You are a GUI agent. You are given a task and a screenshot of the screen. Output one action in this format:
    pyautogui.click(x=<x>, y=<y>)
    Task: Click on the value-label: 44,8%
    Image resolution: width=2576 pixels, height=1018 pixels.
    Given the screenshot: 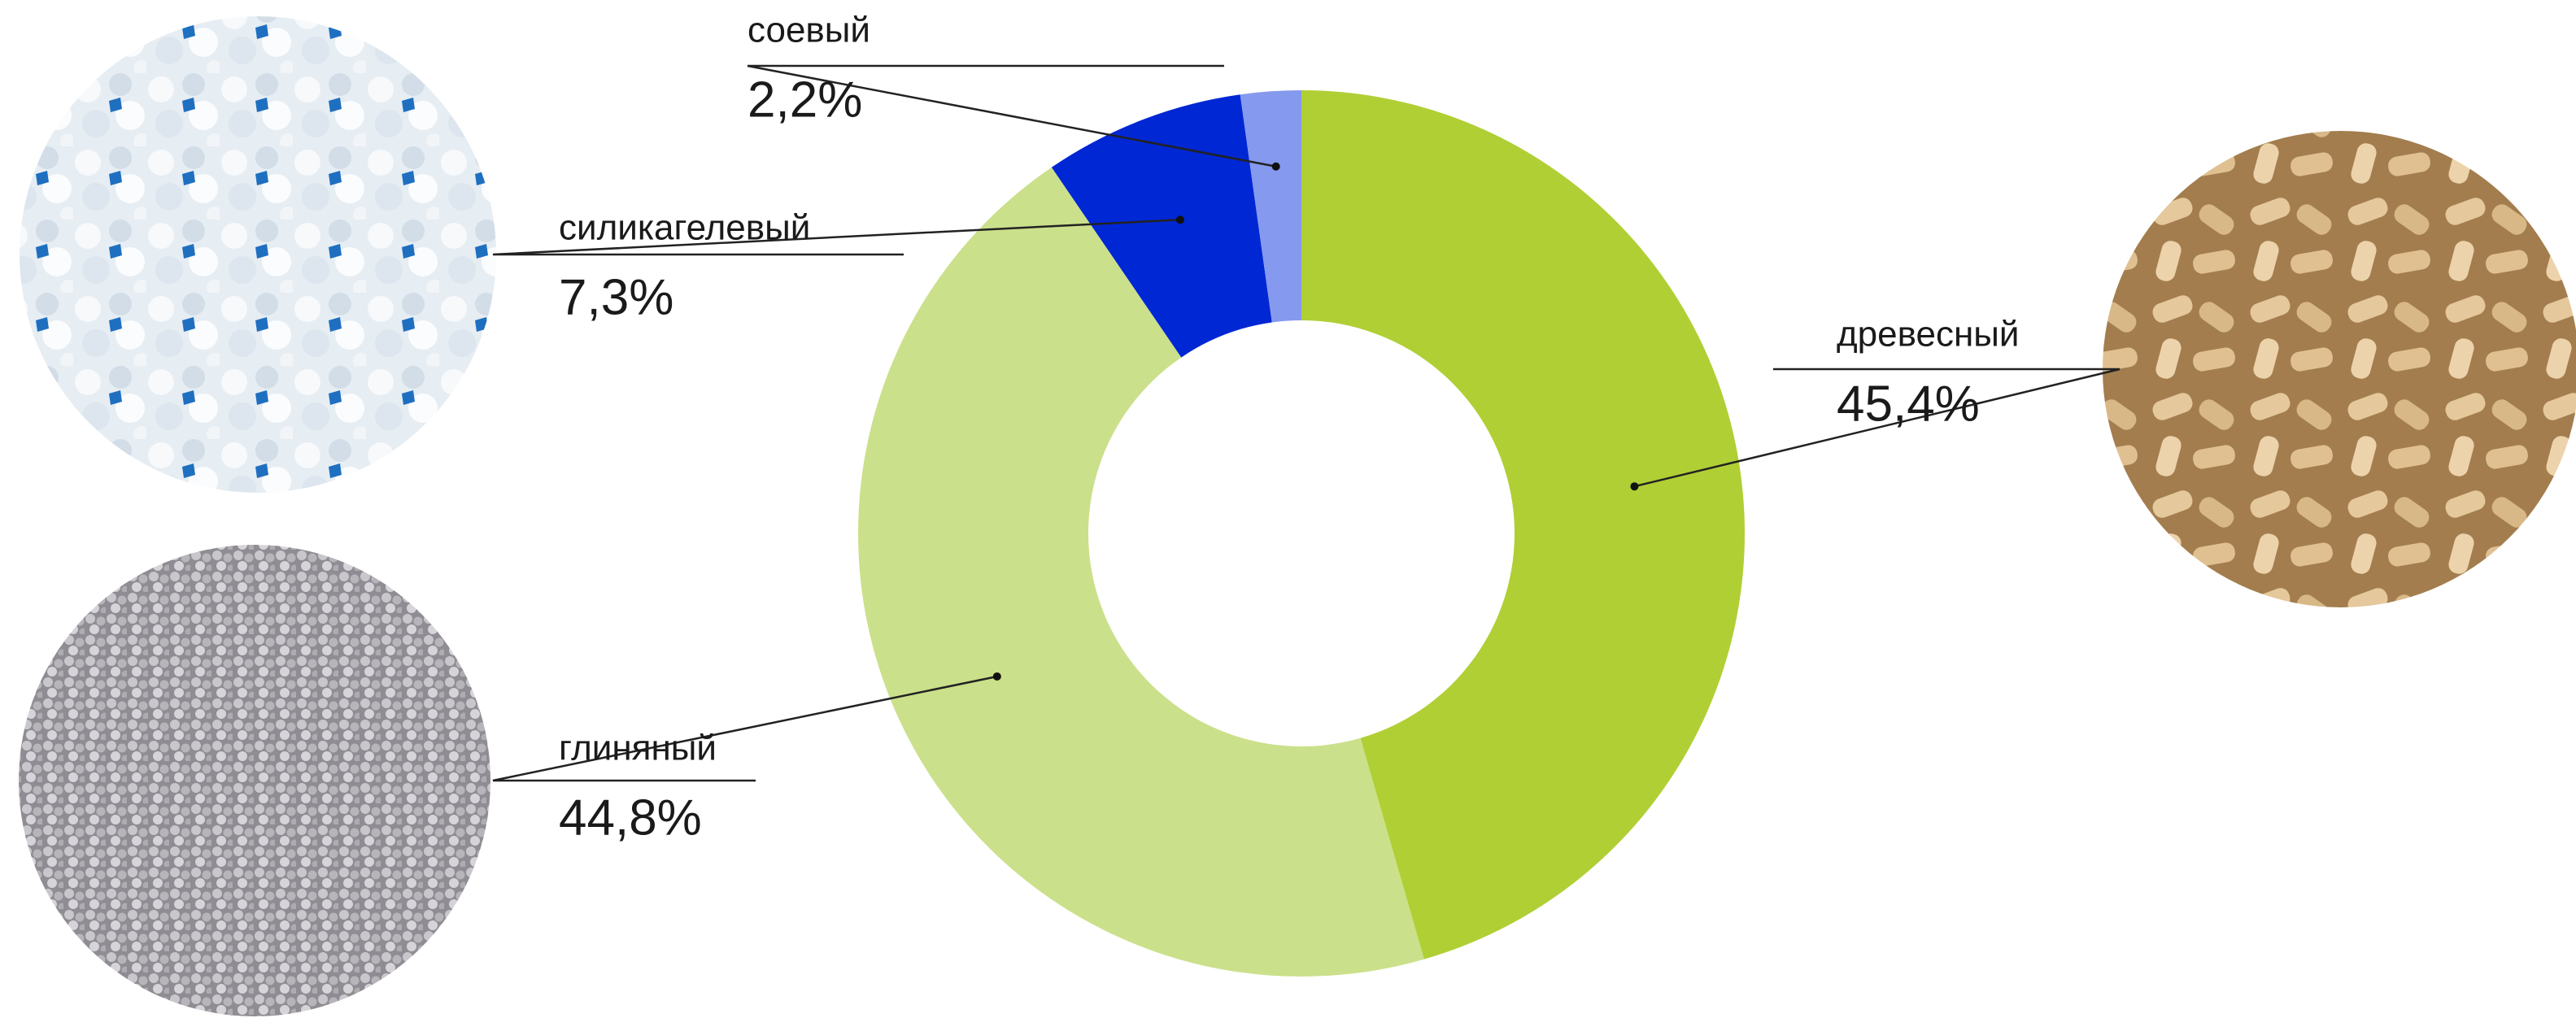 What is the action you would take?
    pyautogui.click(x=630, y=818)
    